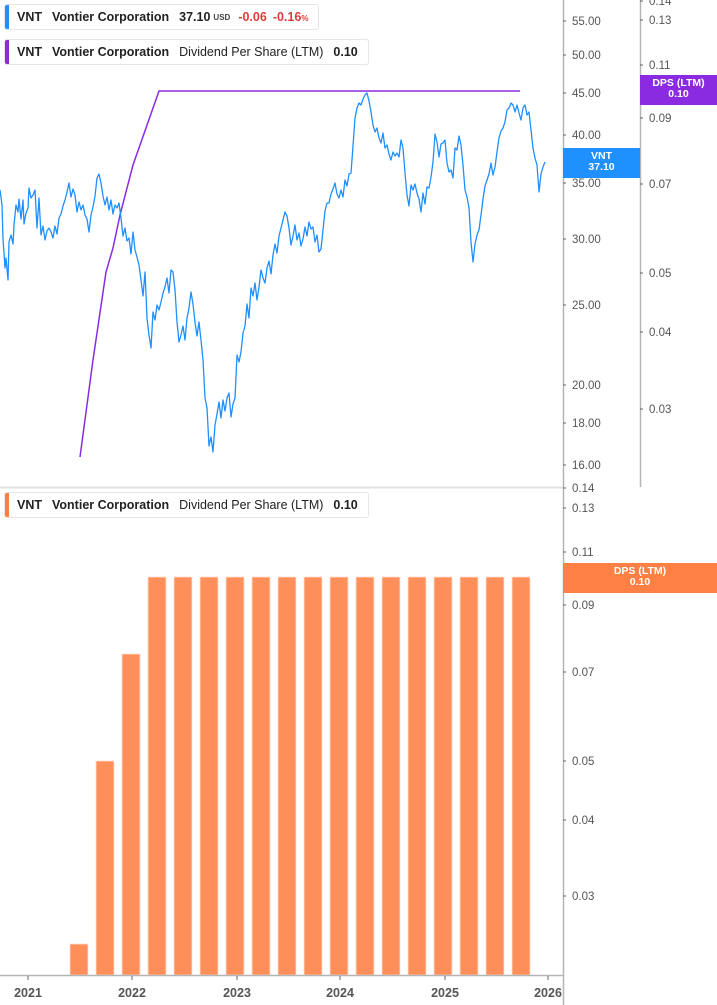 The image size is (717, 1005). What do you see at coordinates (678, 83) in the screenshot?
I see `dps-flag-top-label: DPS (LTM)` at bounding box center [678, 83].